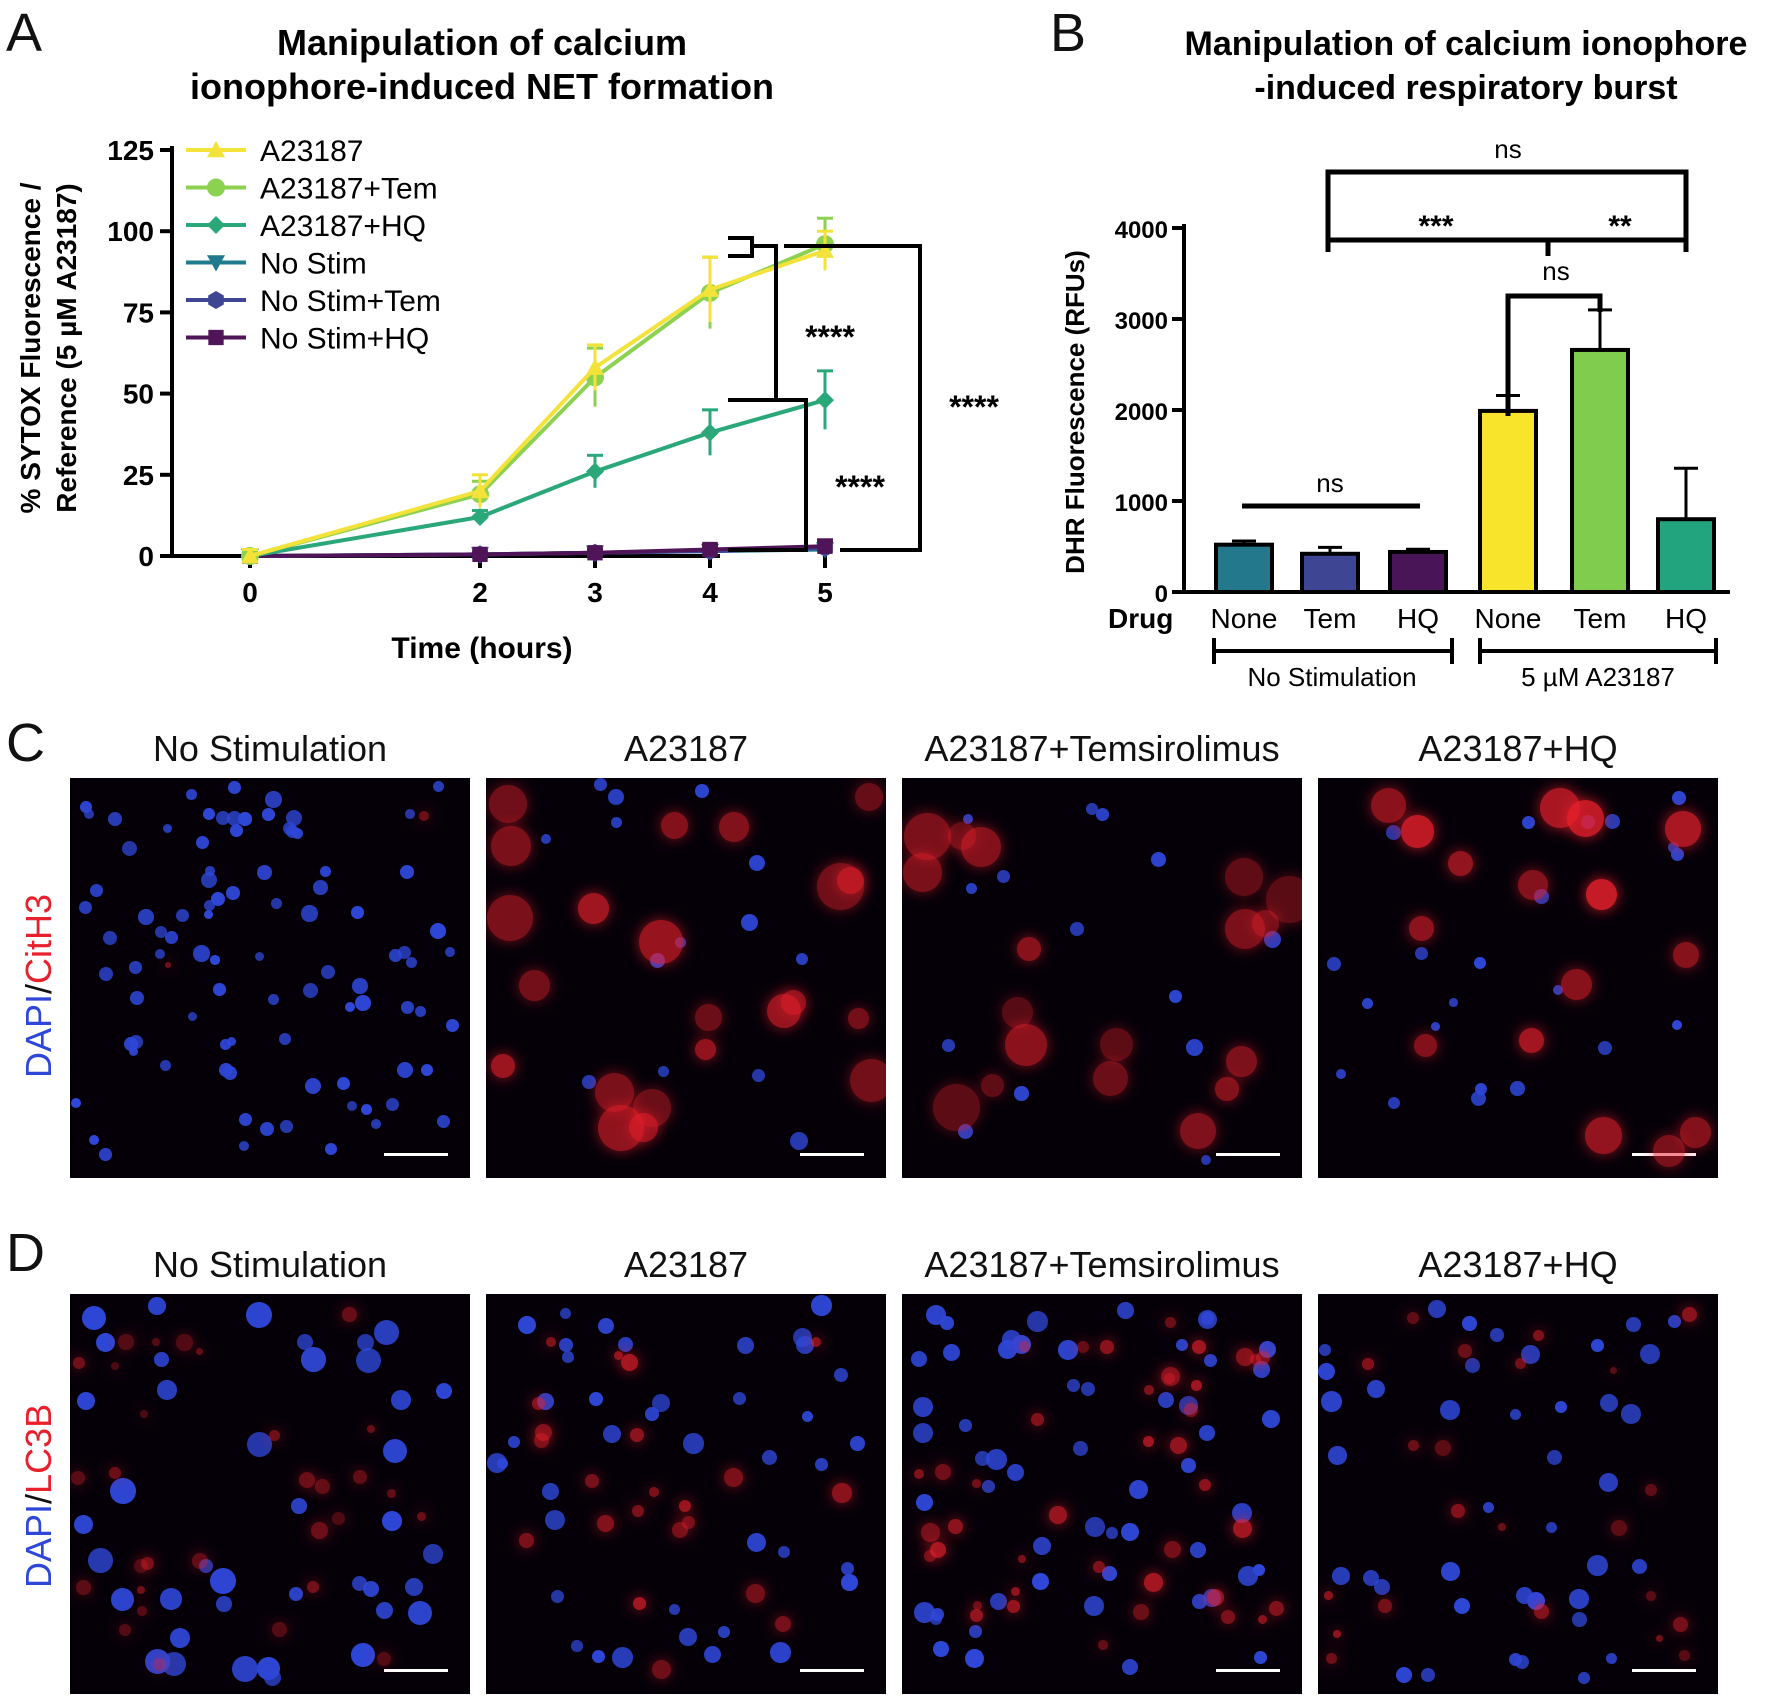  What do you see at coordinates (313, 301) in the screenshot?
I see `legend-item: No Stim+Tem` at bounding box center [313, 301].